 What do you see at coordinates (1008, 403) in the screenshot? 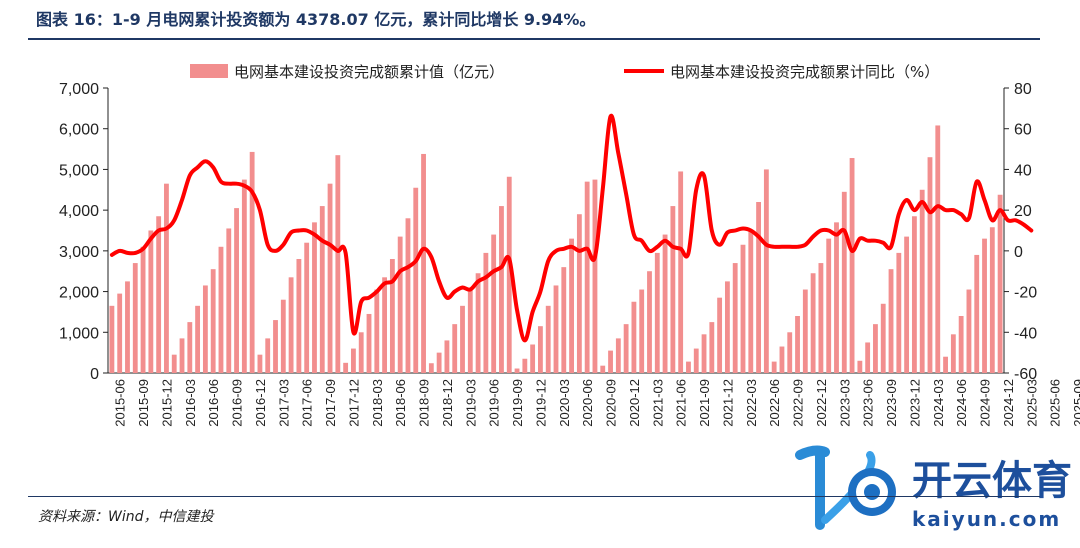
I see `x-tick-label: 2024-12` at bounding box center [1008, 403].